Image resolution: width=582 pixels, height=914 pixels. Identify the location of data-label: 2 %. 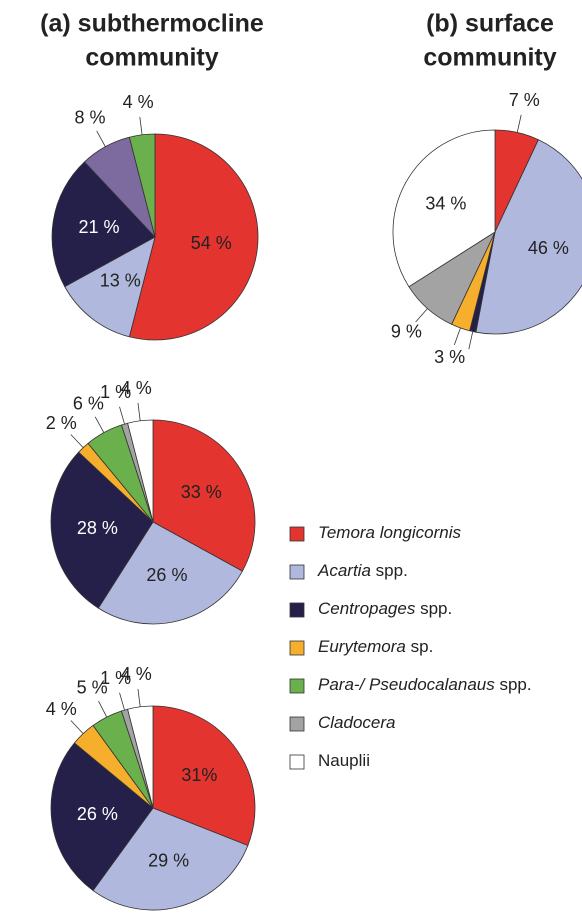
(61, 423).